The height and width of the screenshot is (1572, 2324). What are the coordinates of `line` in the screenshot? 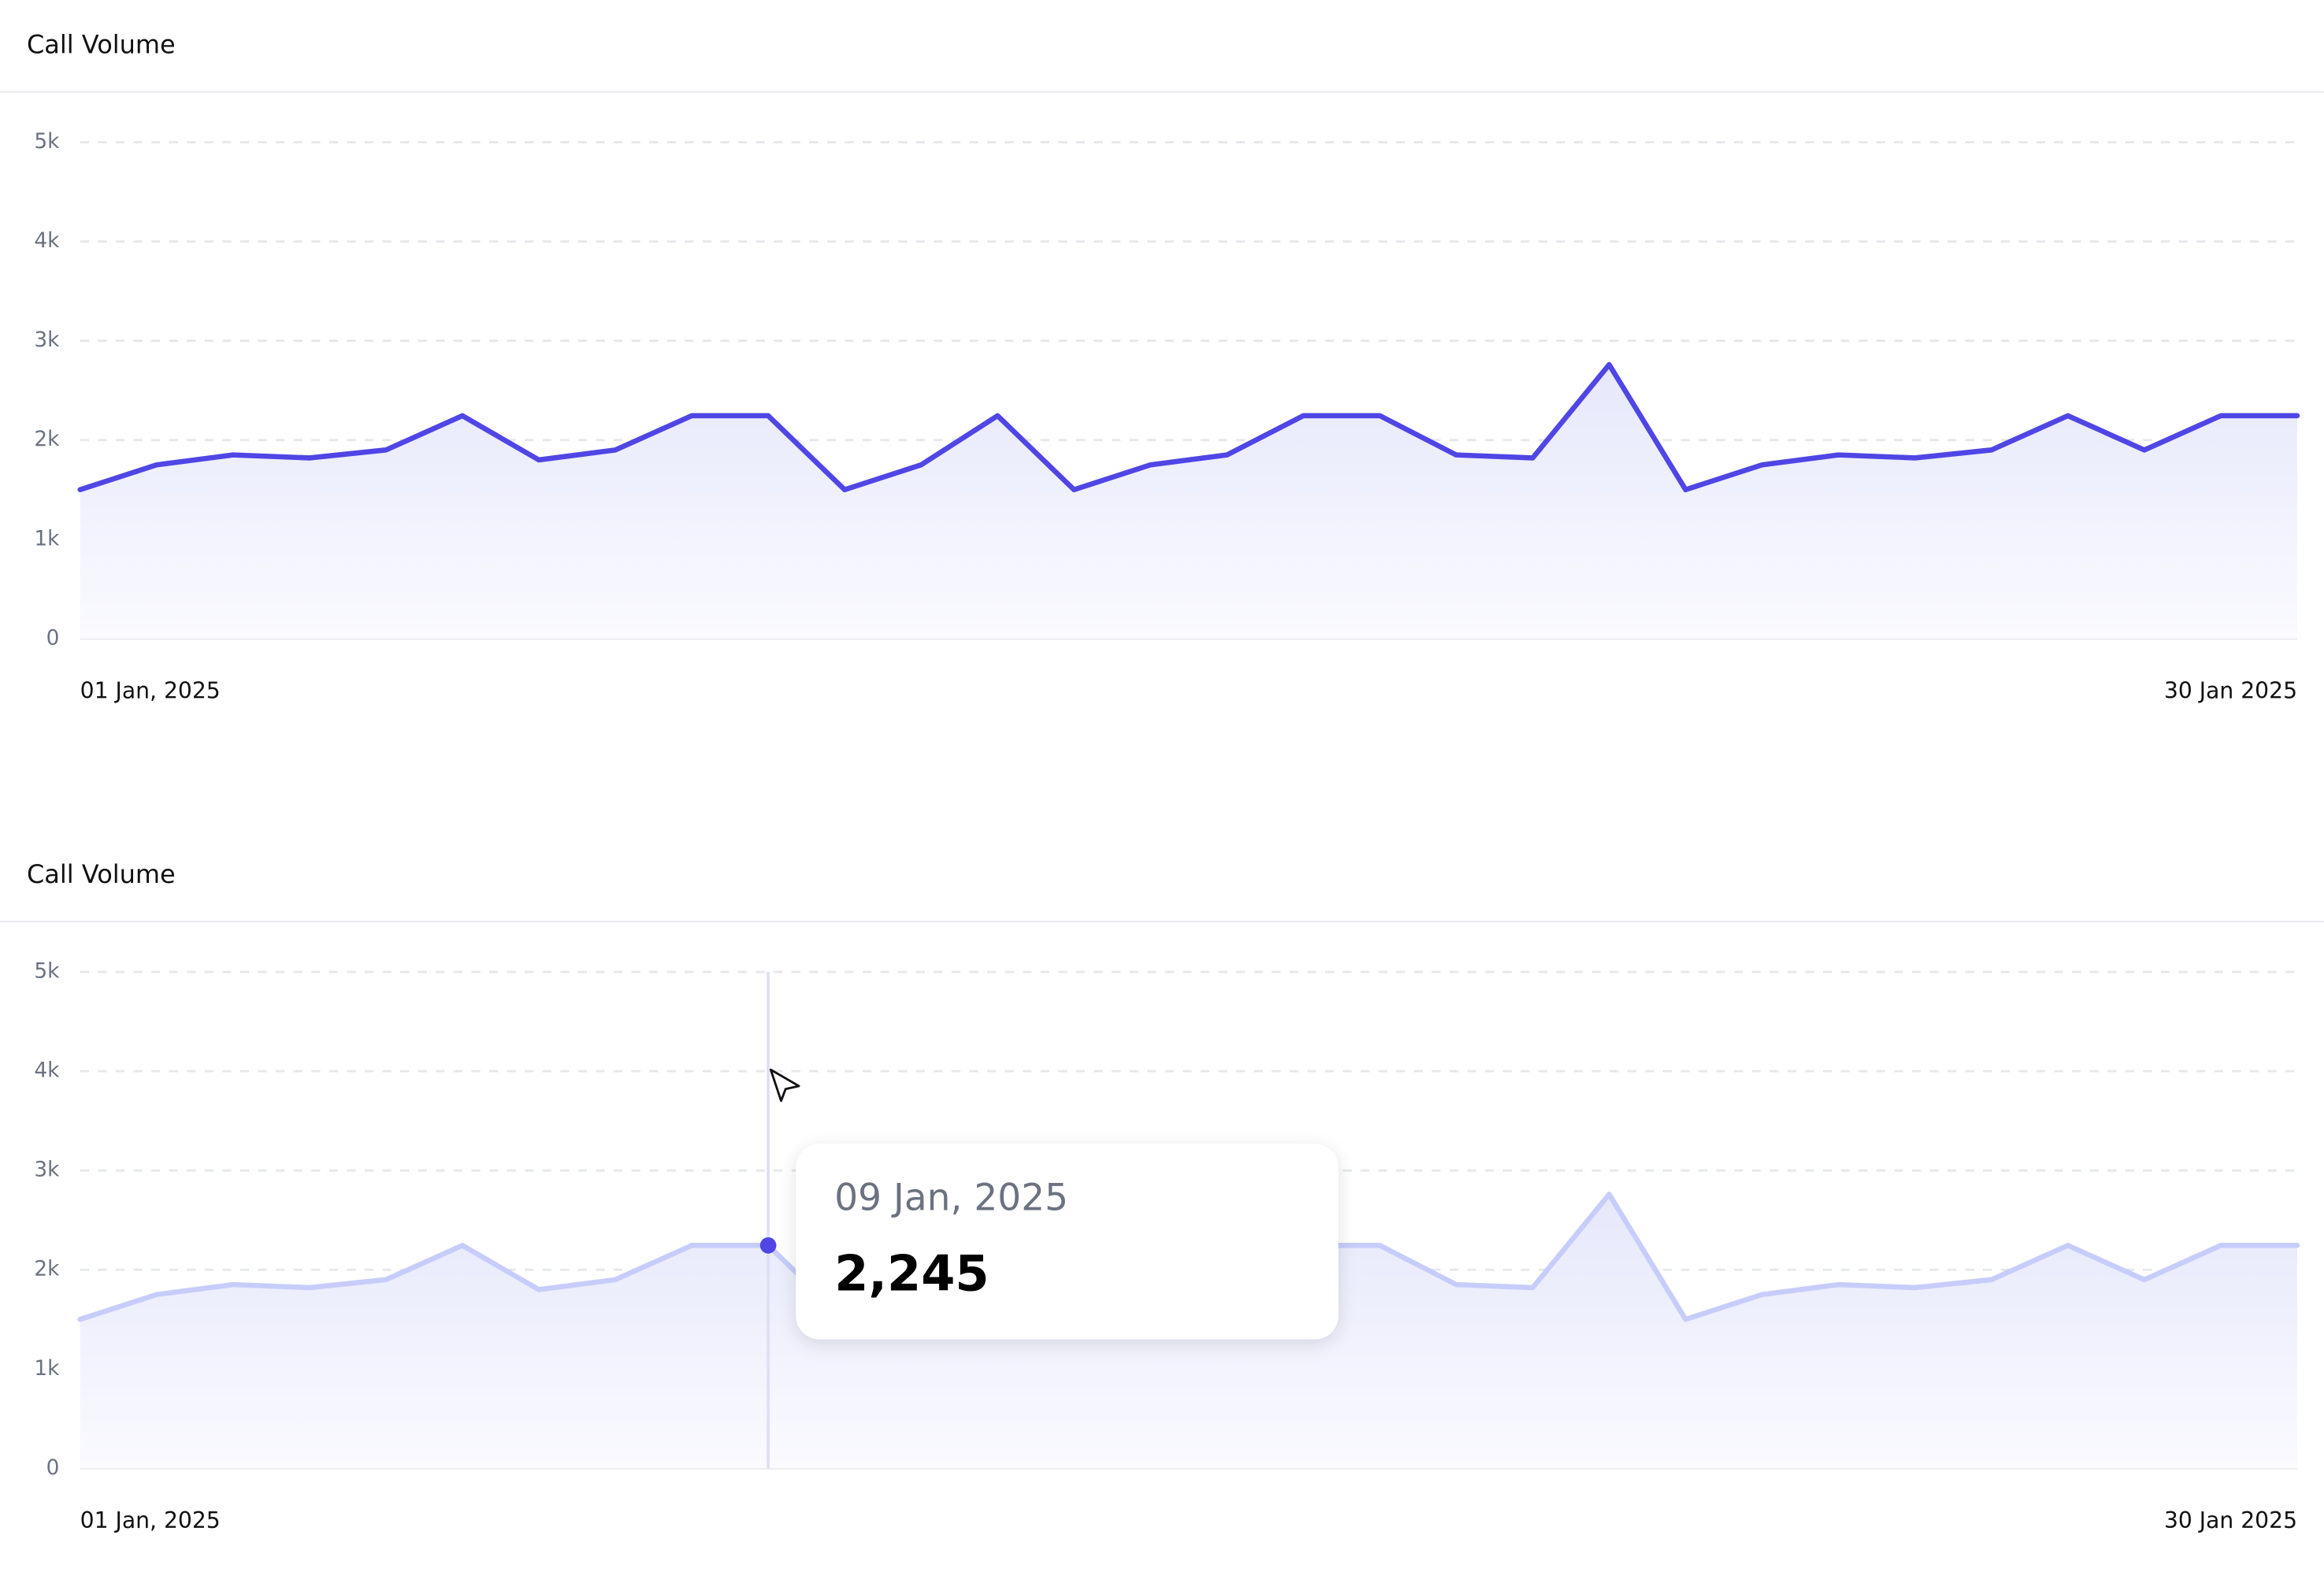 It's located at (1188, 427).